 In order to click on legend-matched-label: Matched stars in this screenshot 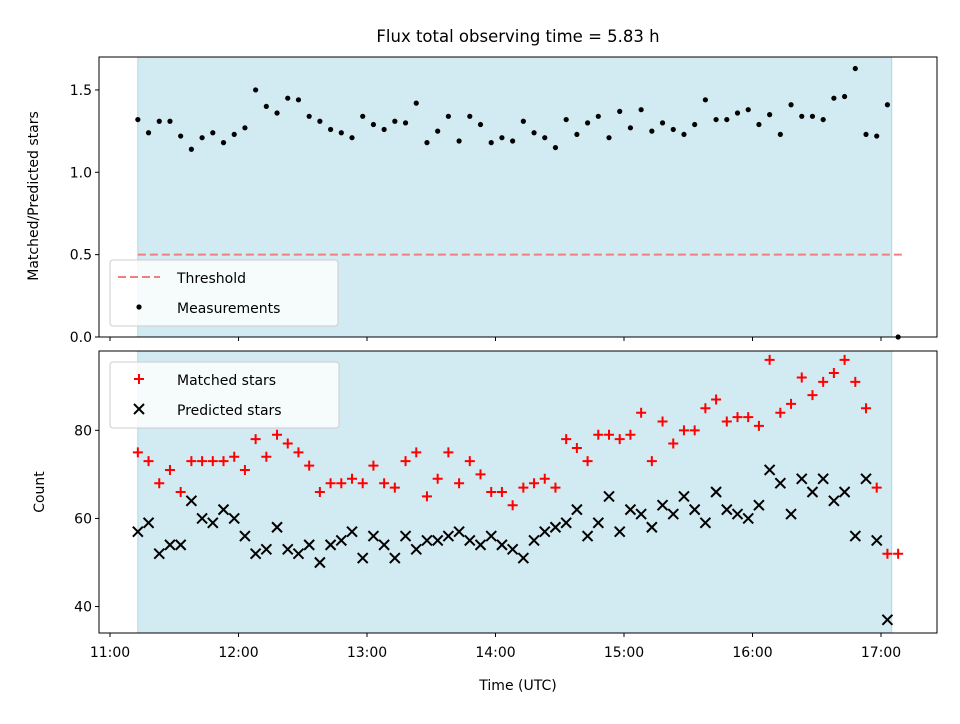, I will do `click(226, 381)`.